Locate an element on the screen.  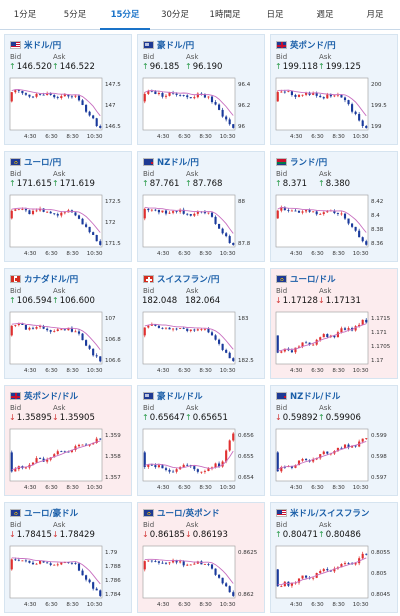
y-tick-label: 96 is located at coordinates (241, 127).